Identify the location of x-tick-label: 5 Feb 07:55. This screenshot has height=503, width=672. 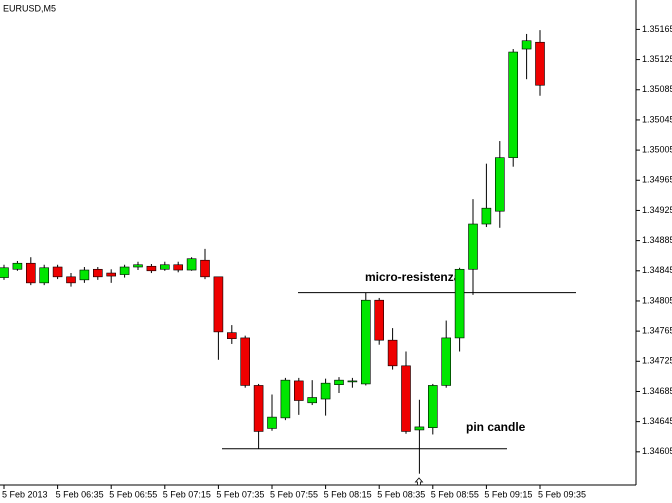
(294, 494).